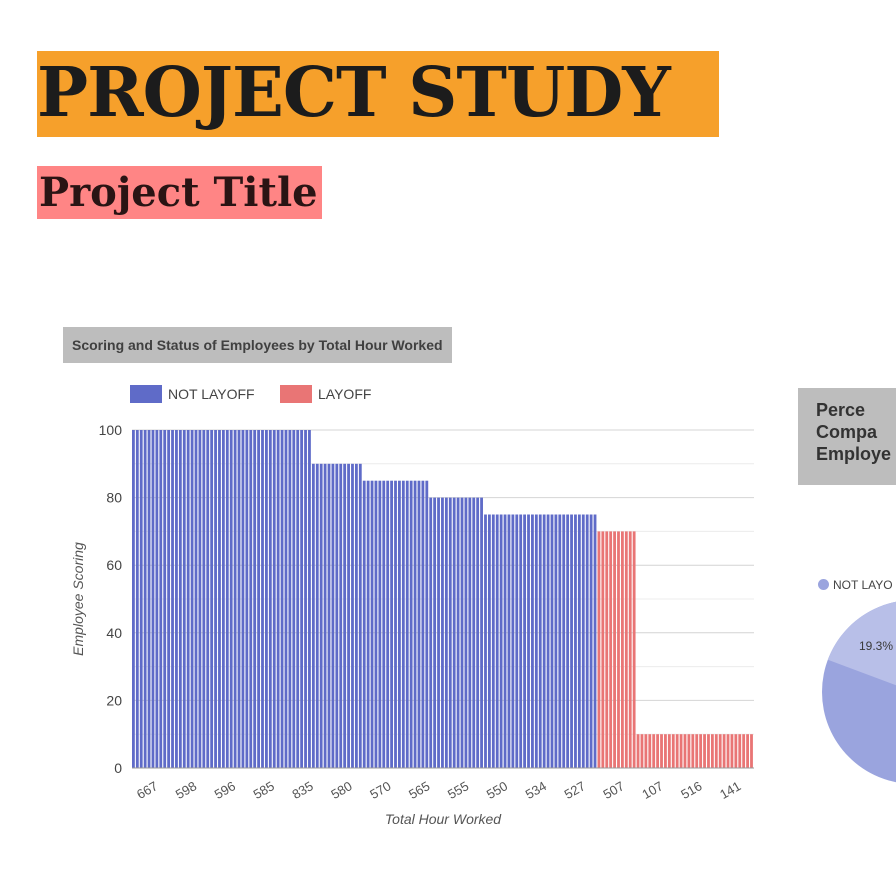 Image resolution: width=896 pixels, height=896 pixels. Describe the element at coordinates (225, 790) in the screenshot. I see `x-tick-label: 596` at that location.